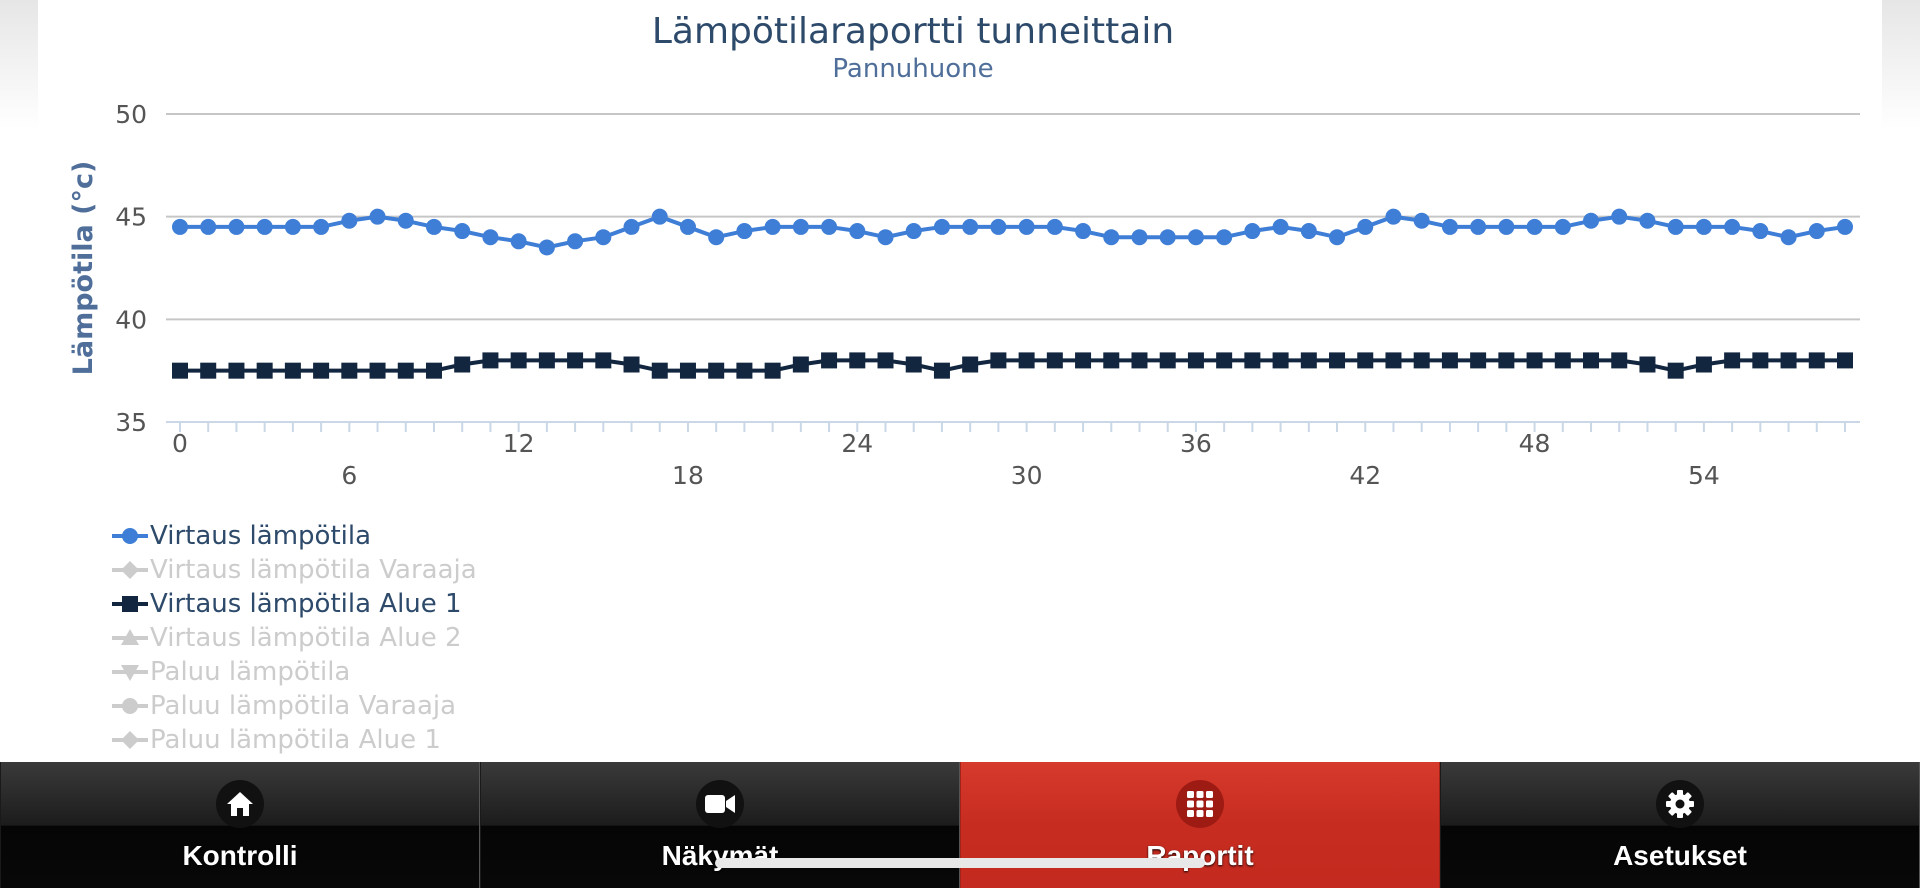 The image size is (1920, 888). What do you see at coordinates (913, 31) in the screenshot?
I see `chart-title: Lämpötilaraportti tunneittain` at bounding box center [913, 31].